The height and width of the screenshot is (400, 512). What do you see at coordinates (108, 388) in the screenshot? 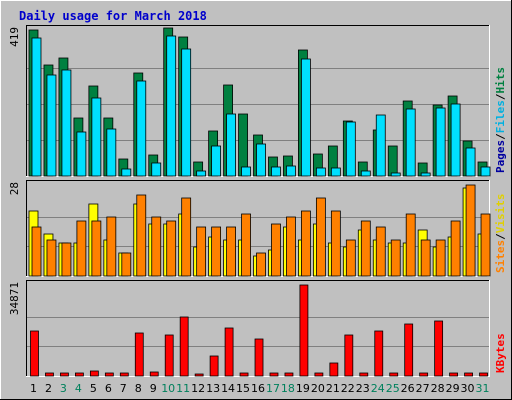
I see `day-label-6: 6` at bounding box center [108, 388].